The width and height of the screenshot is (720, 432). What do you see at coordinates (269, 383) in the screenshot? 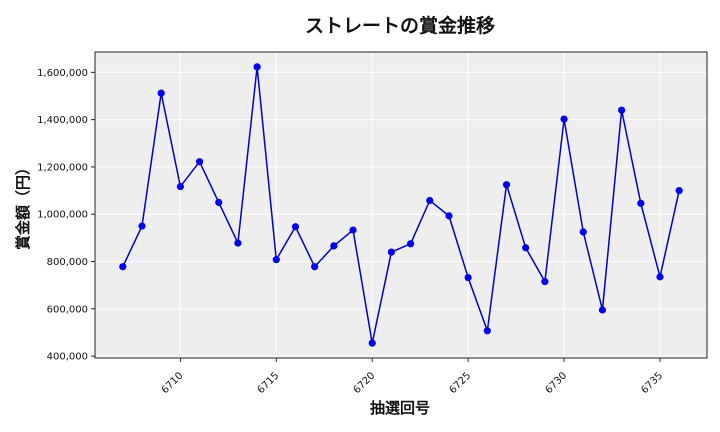
I see `x-tick-label: 6715` at bounding box center [269, 383].